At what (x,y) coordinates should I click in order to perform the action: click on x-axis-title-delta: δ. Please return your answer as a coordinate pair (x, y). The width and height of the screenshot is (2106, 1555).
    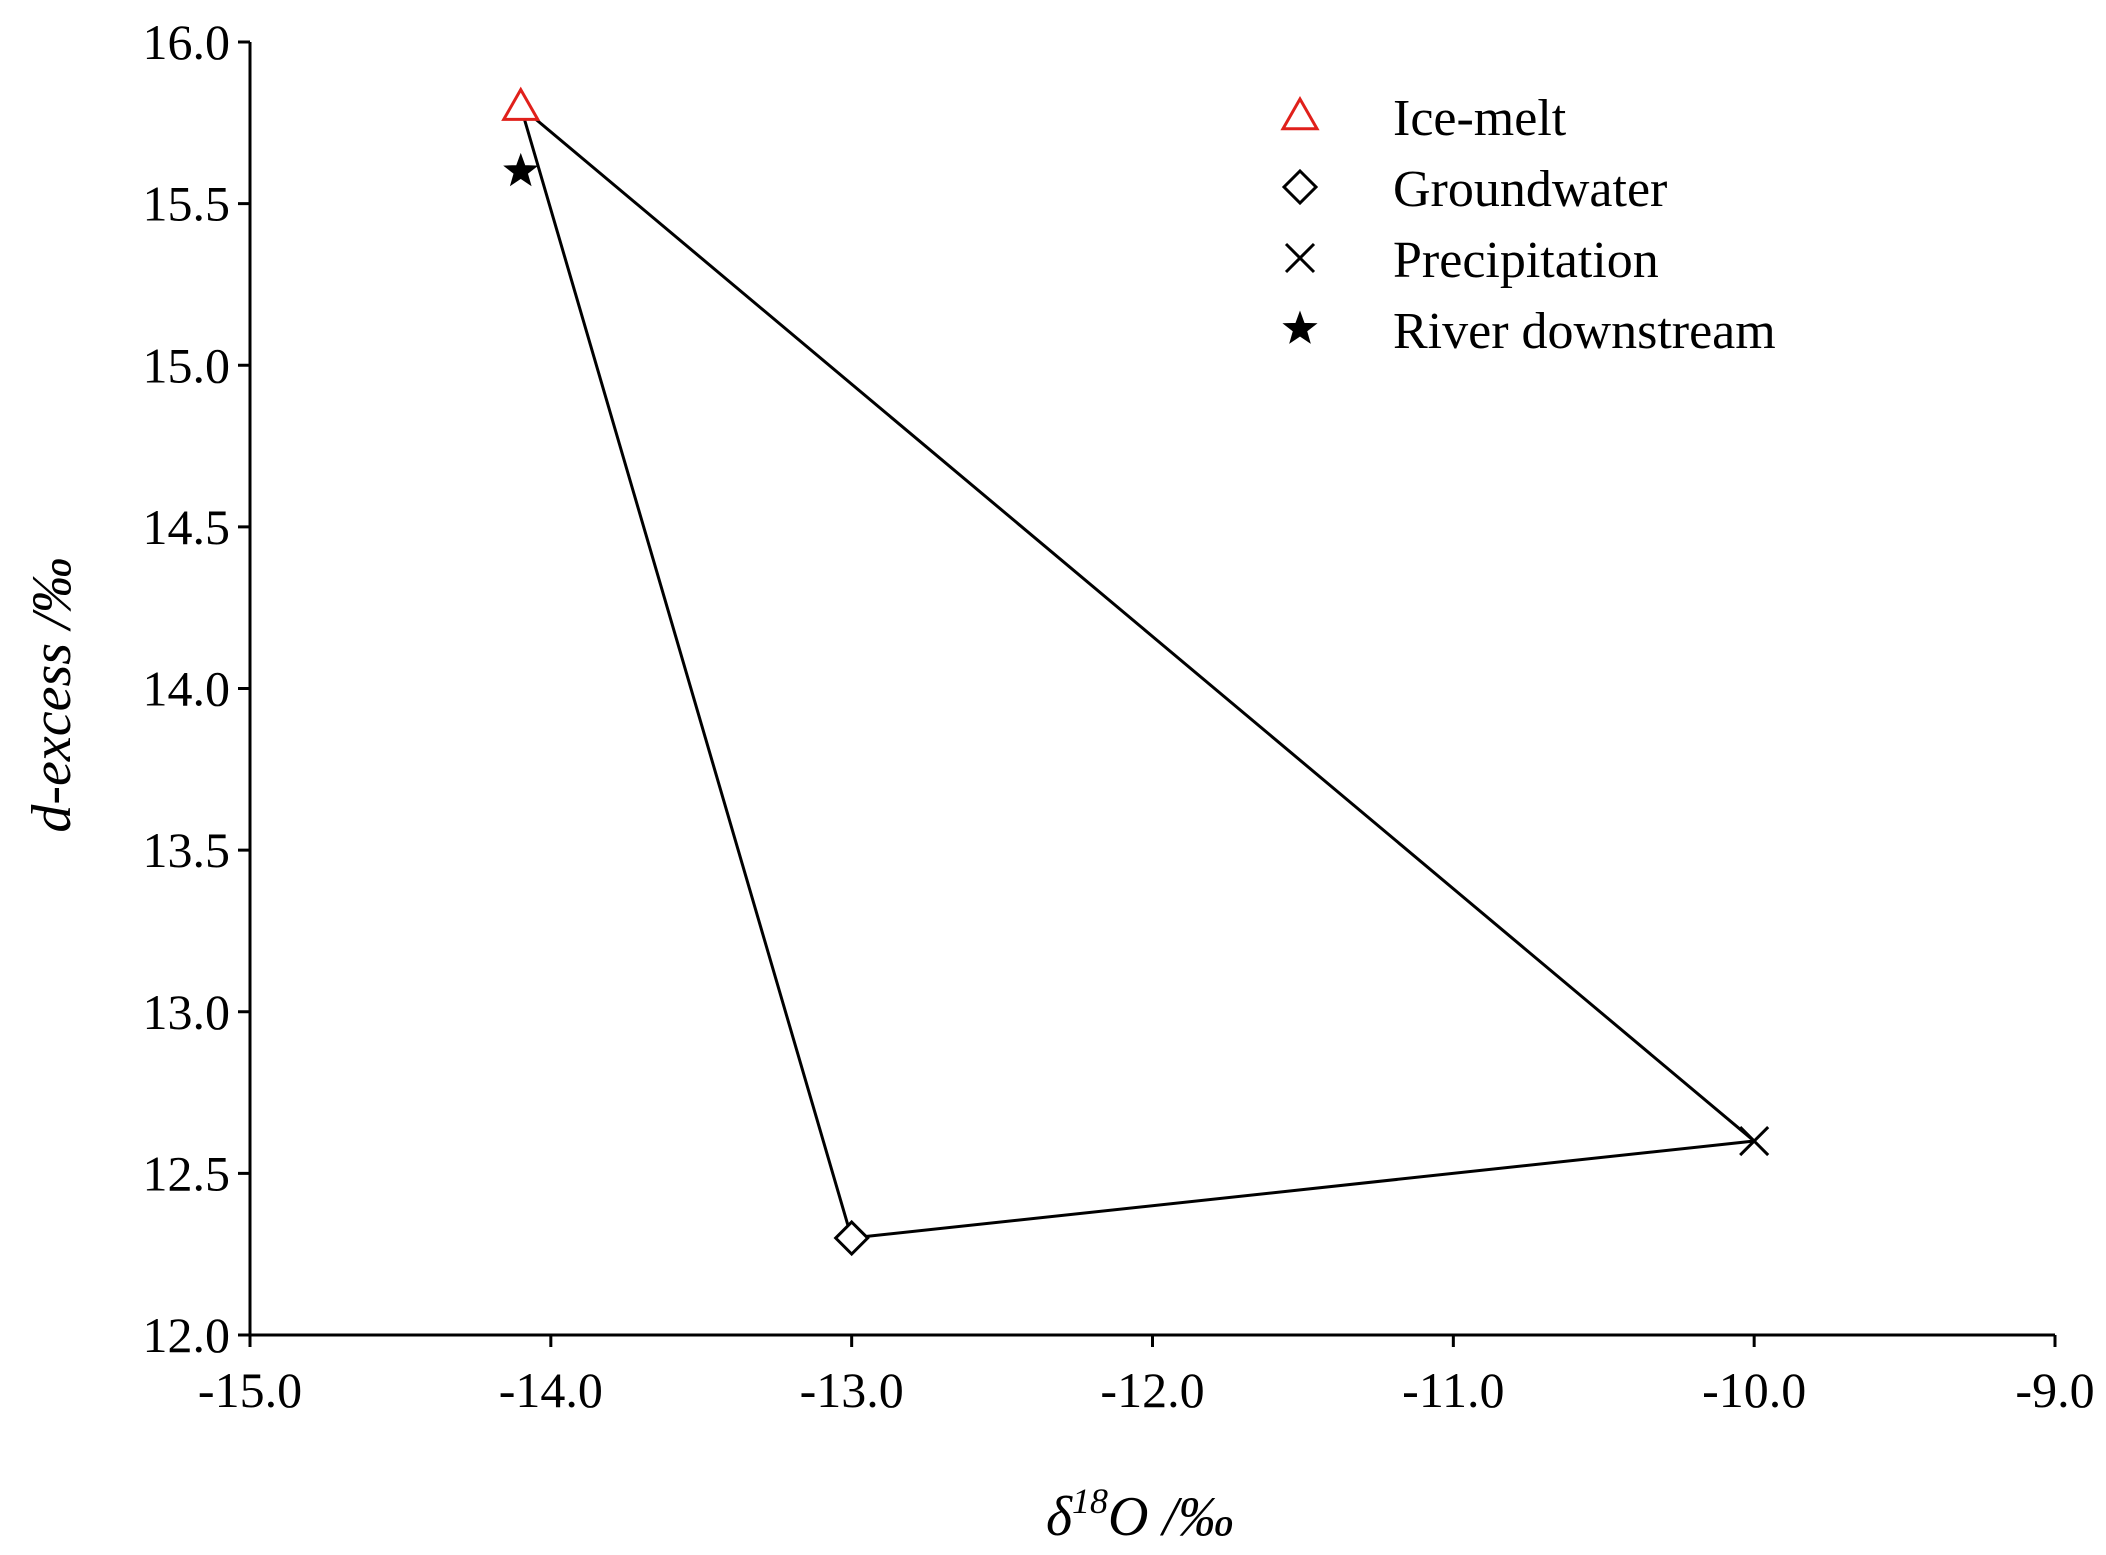
    Looking at the image, I should click on (1059, 1517).